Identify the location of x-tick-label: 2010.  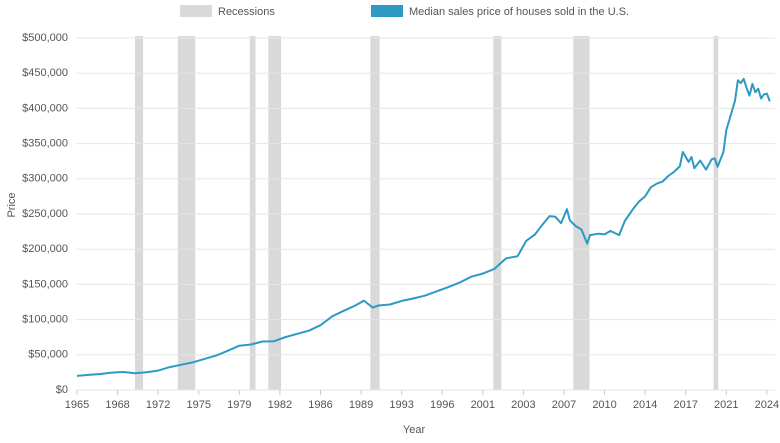
(604, 405).